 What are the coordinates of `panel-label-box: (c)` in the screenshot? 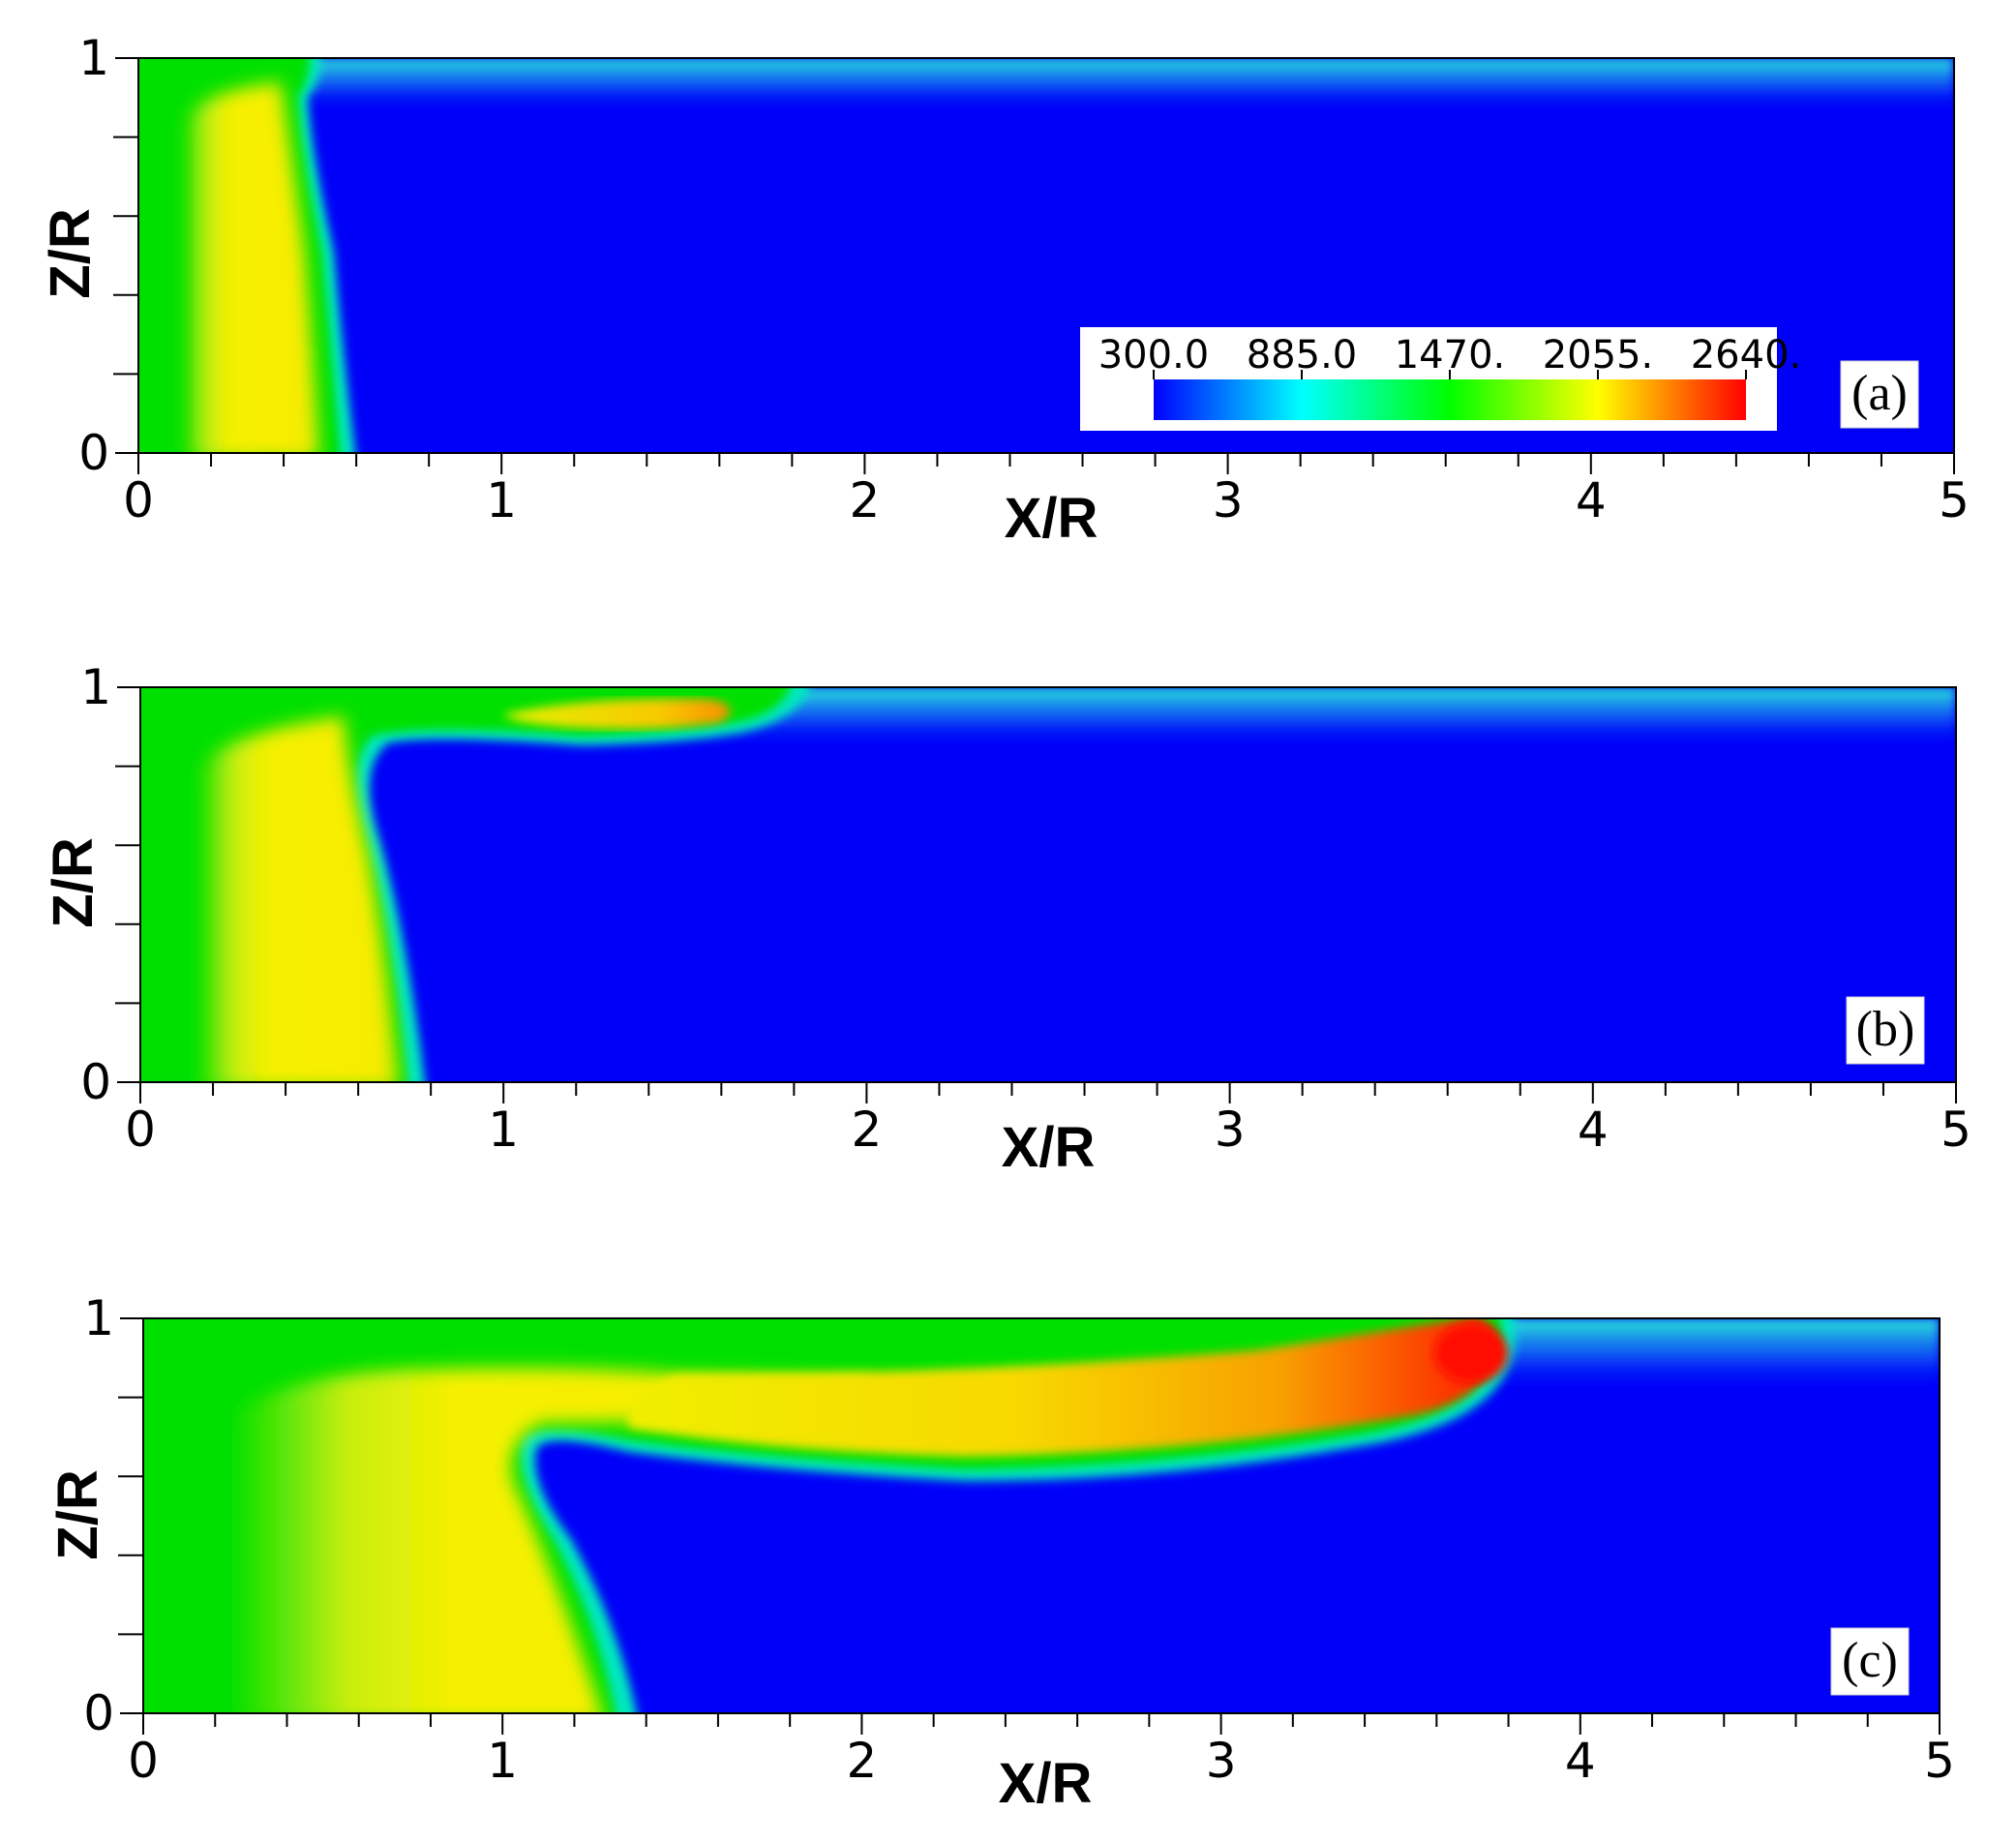 It's located at (1870, 1661).